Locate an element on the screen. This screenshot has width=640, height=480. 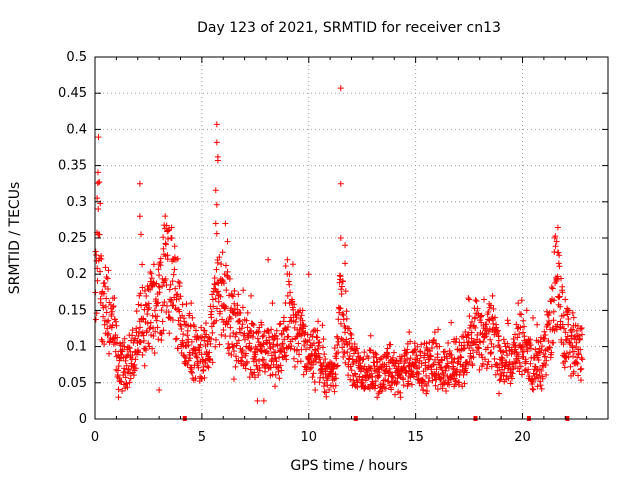
x-tick-label: 20 is located at coordinates (522, 437).